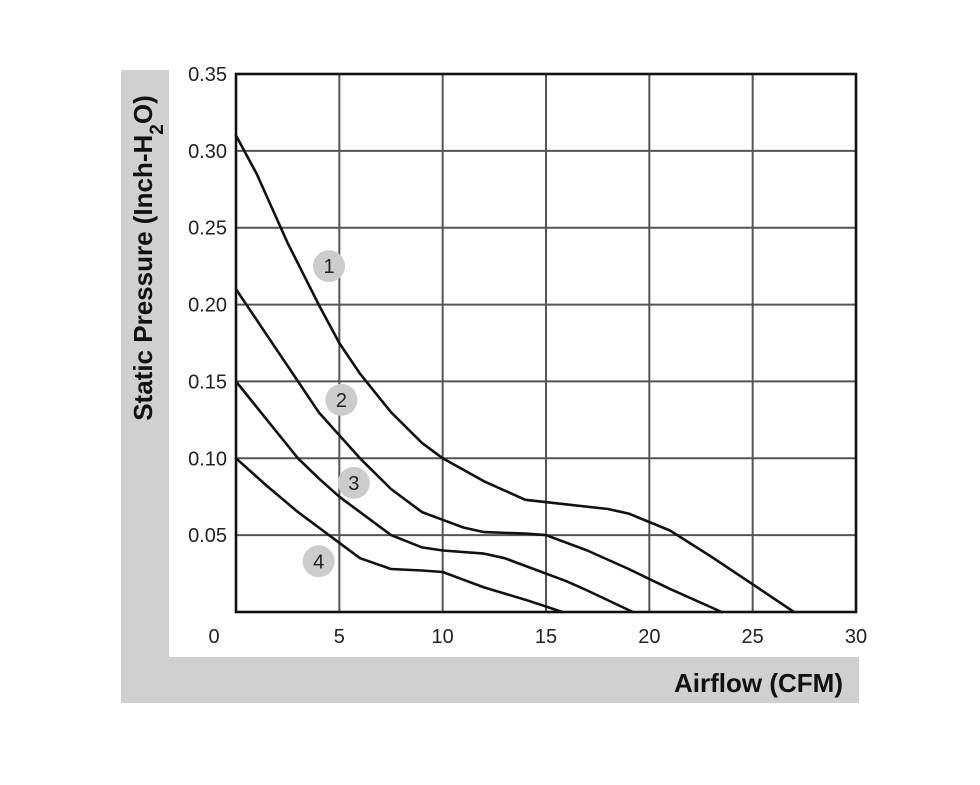 The width and height of the screenshot is (980, 785). I want to click on y-axis-title-subscript: 2, so click(157, 129).